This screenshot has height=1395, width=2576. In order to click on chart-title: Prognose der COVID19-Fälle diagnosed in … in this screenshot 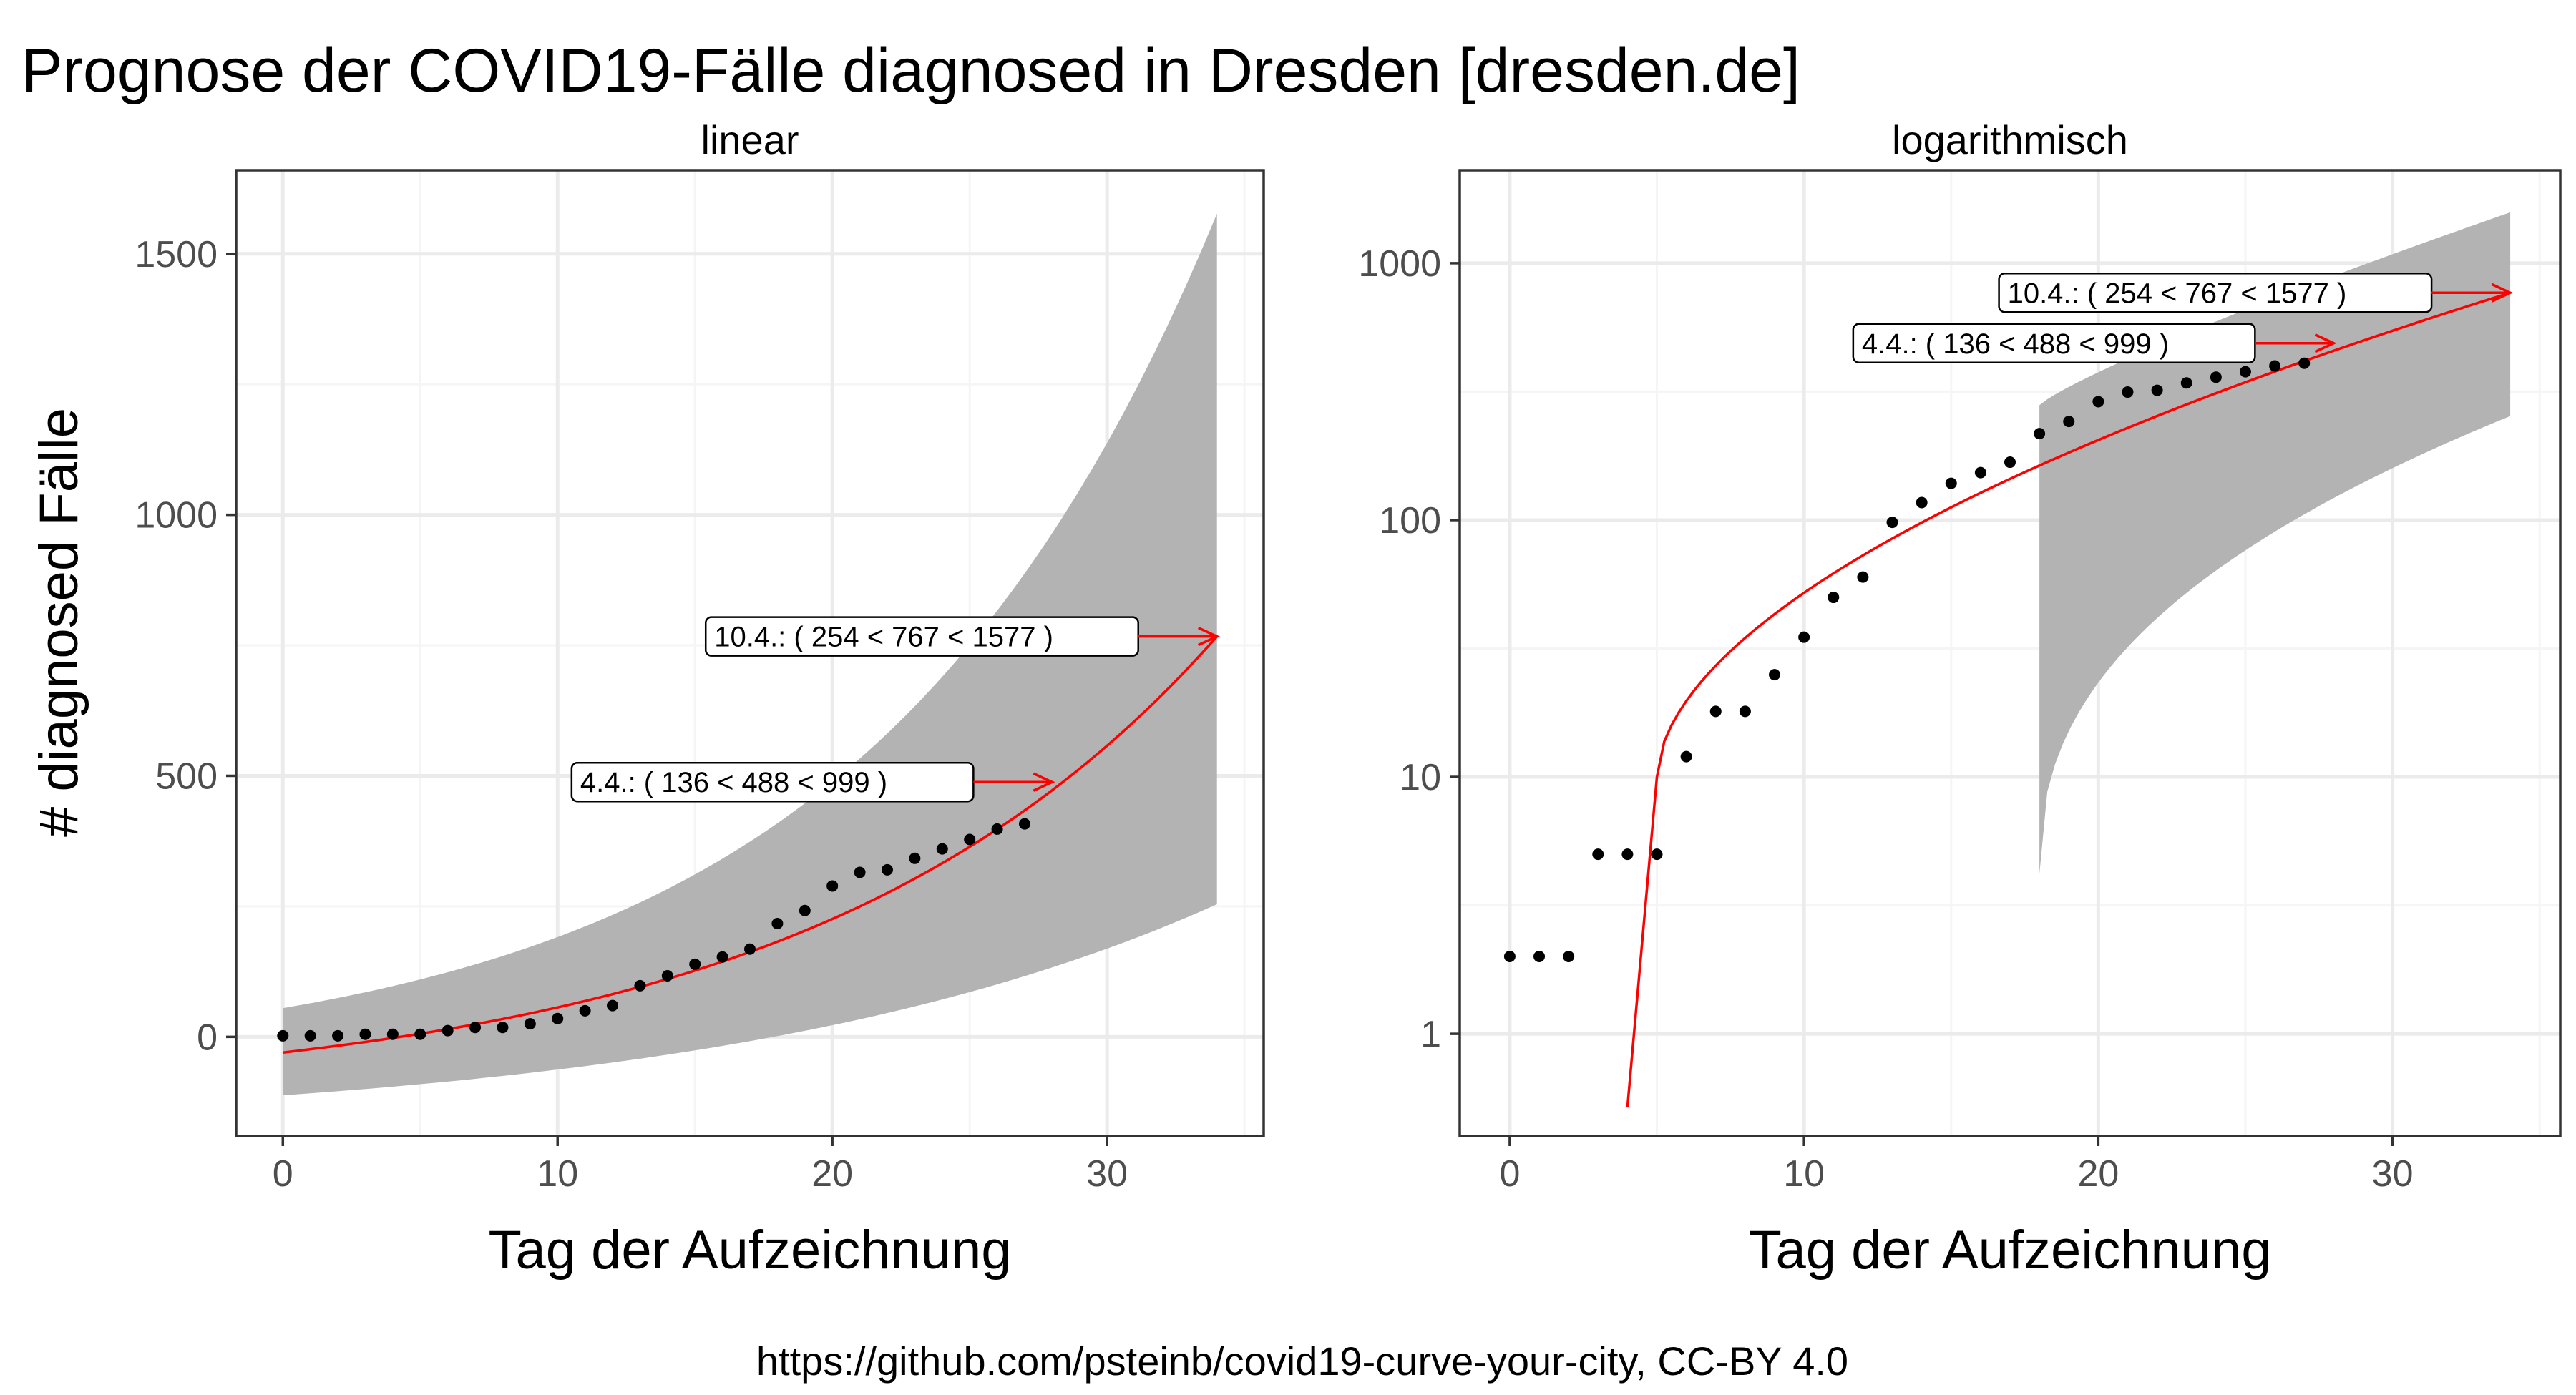, I will do `click(911, 71)`.